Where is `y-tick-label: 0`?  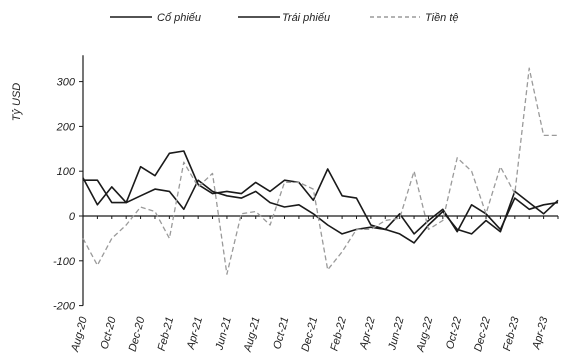 y-tick-label: 0 is located at coordinates (72, 217).